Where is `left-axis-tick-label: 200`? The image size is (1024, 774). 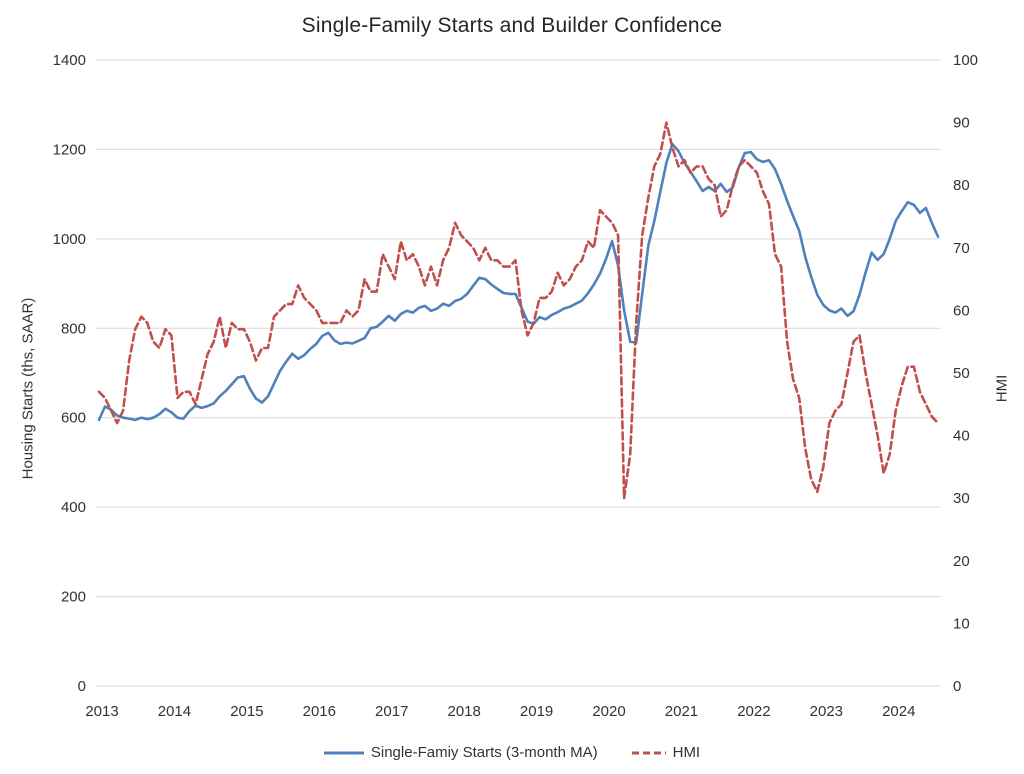 left-axis-tick-label: 200 is located at coordinates (73, 597).